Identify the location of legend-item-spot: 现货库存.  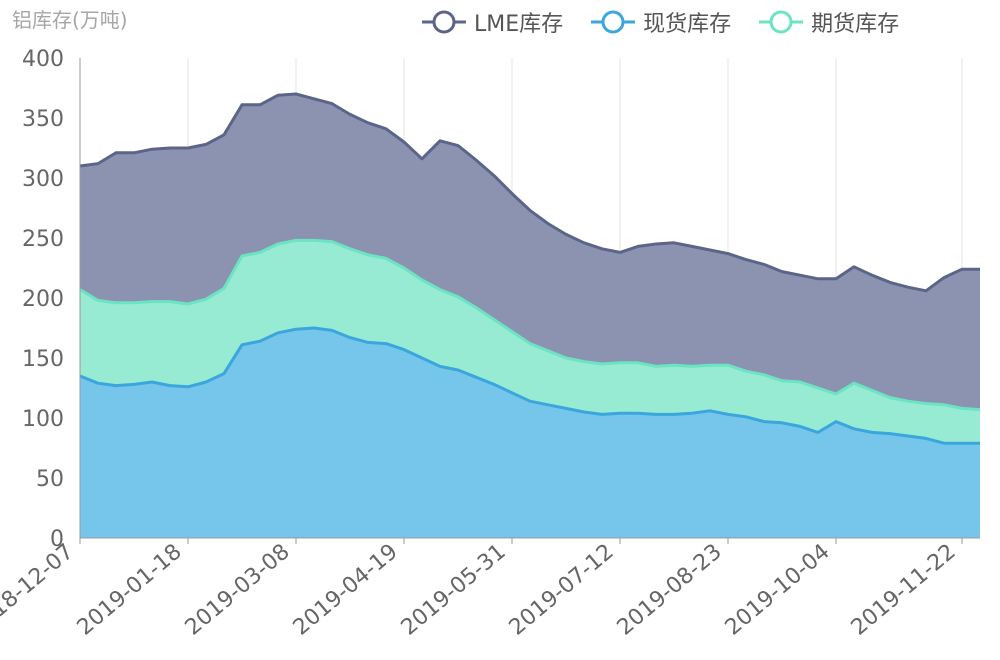
(660, 22).